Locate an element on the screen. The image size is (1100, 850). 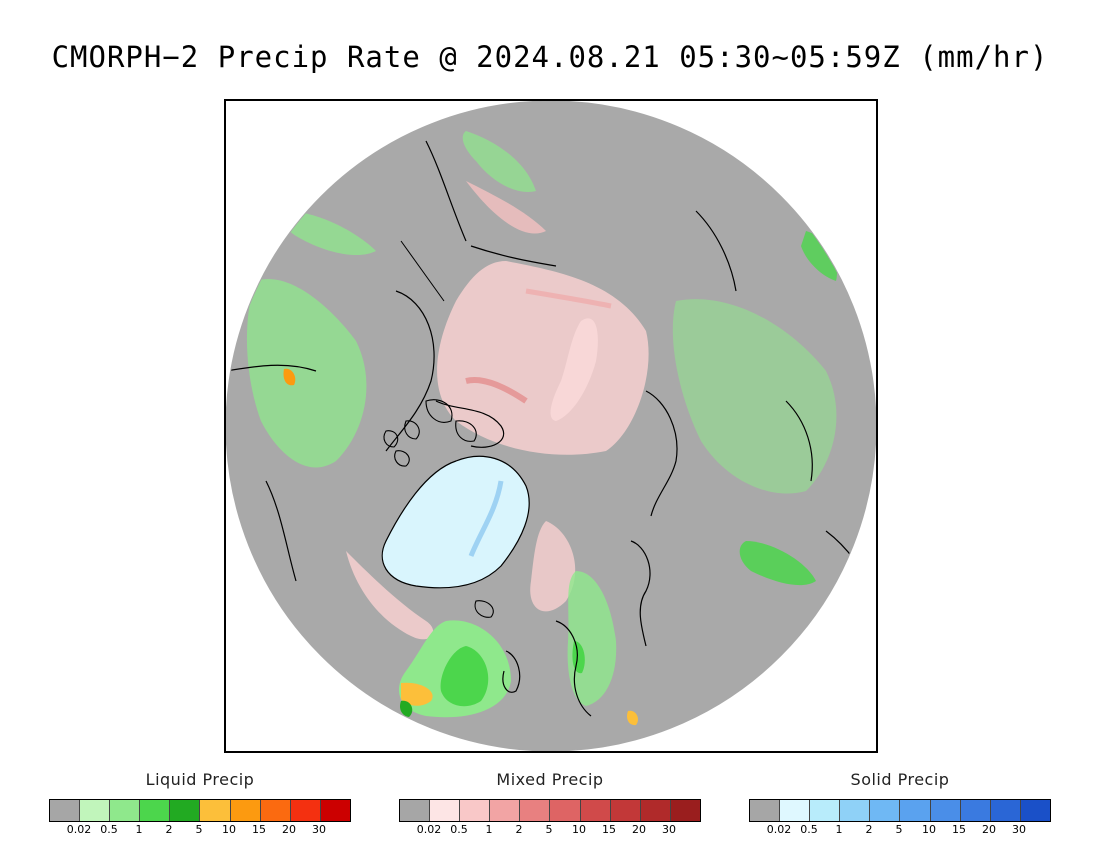
legend-tick-solid-5: 10 is located at coordinates (929, 829).